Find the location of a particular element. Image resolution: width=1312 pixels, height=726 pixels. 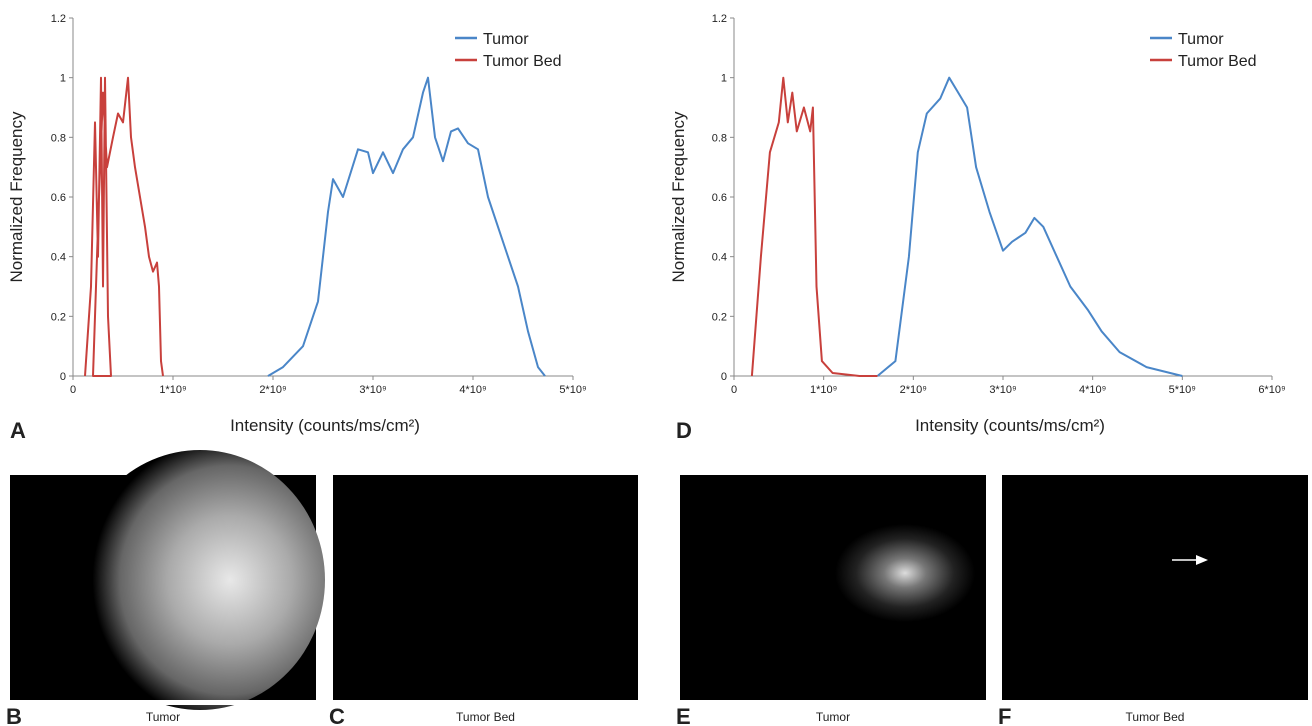

panel-label: D is located at coordinates (684, 430).